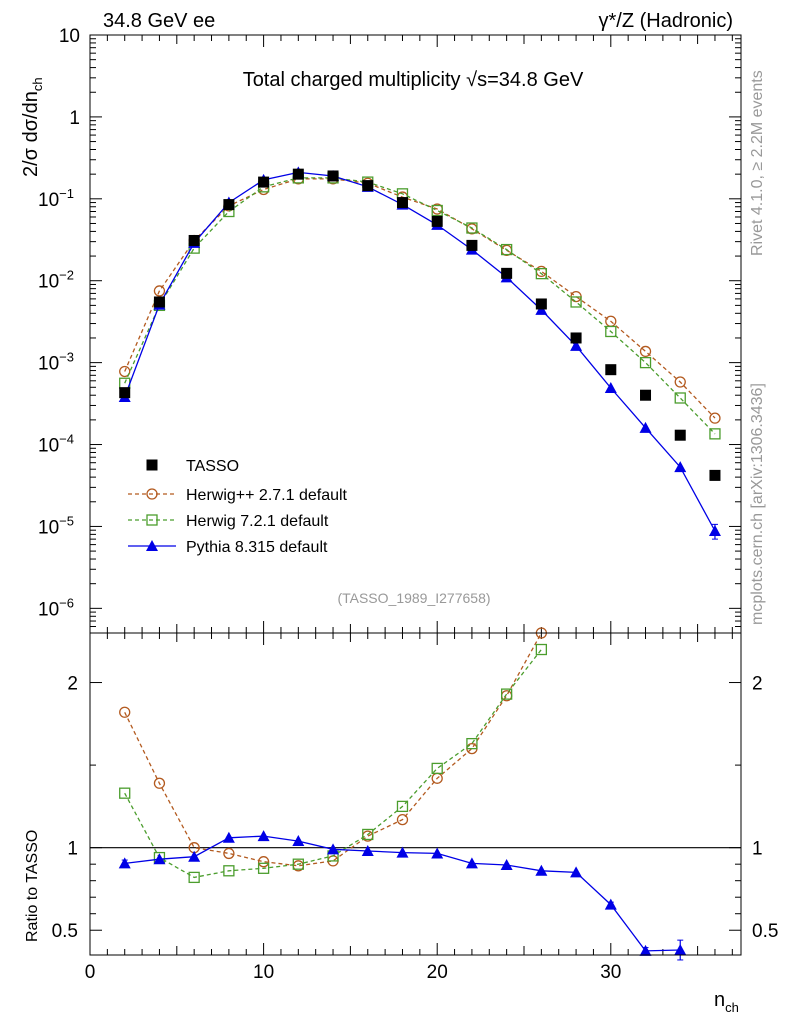 Image resolution: width=786 pixels, height=1029 pixels. What do you see at coordinates (152, 465) in the screenshot?
I see `legend-marker-data` at bounding box center [152, 465].